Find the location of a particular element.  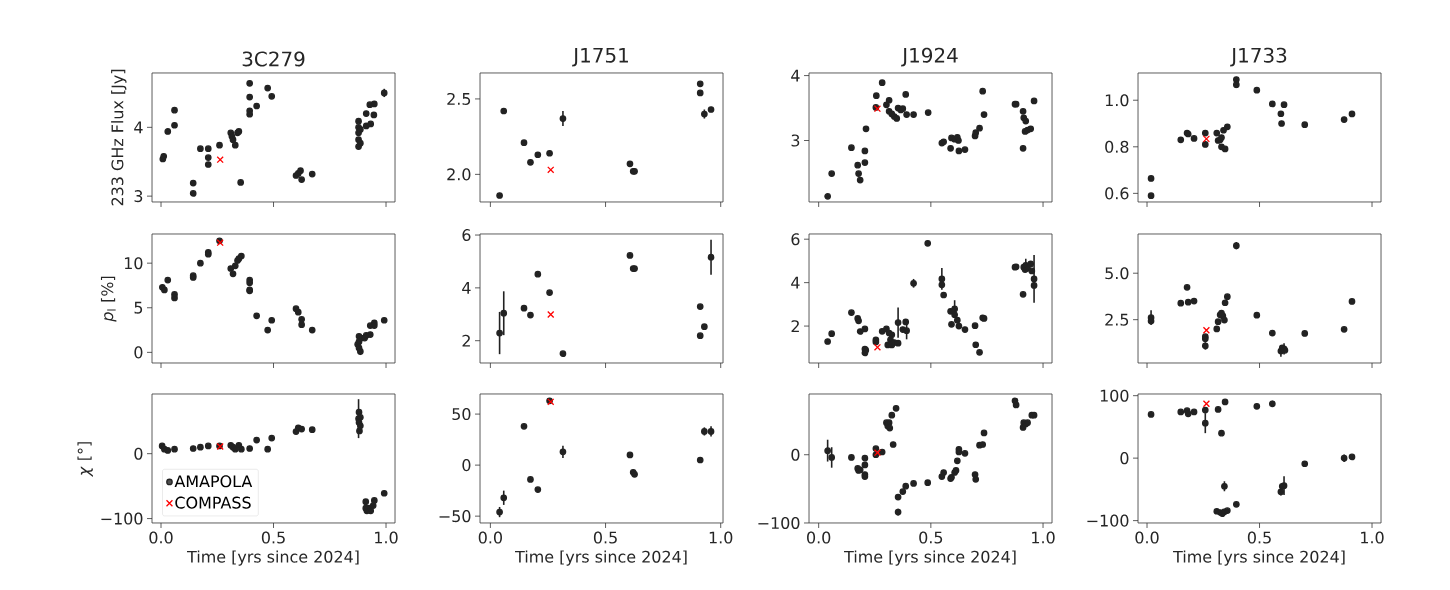

y-tick-label: 10 is located at coordinates (133, 263).